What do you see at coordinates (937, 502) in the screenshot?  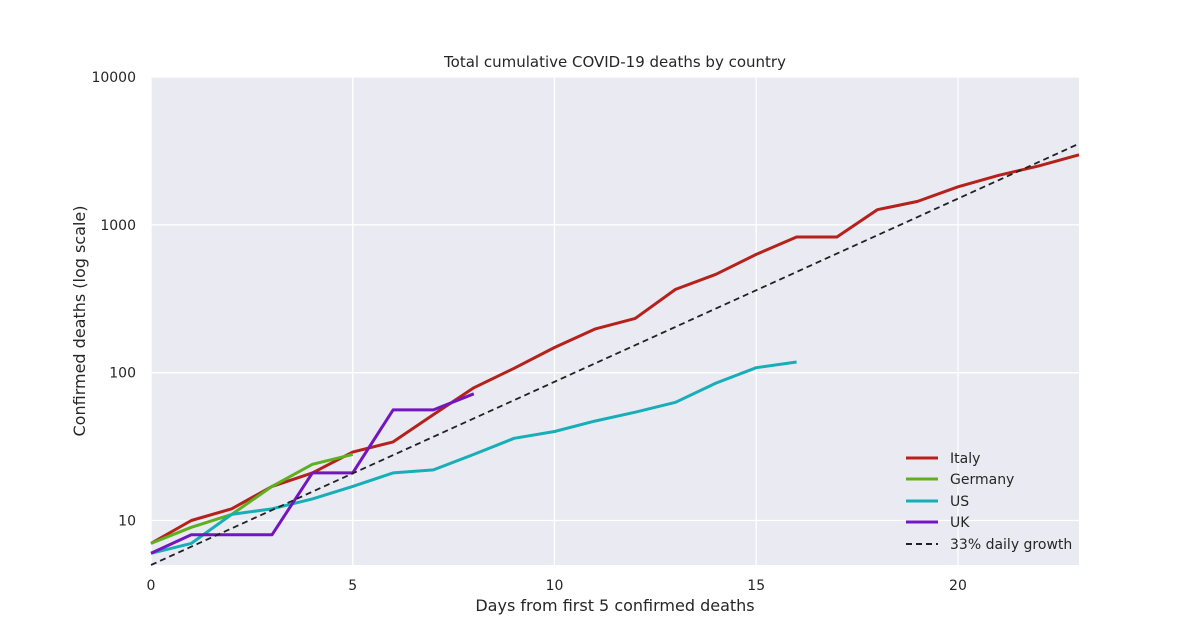 I see `legend-item-us: US` at bounding box center [937, 502].